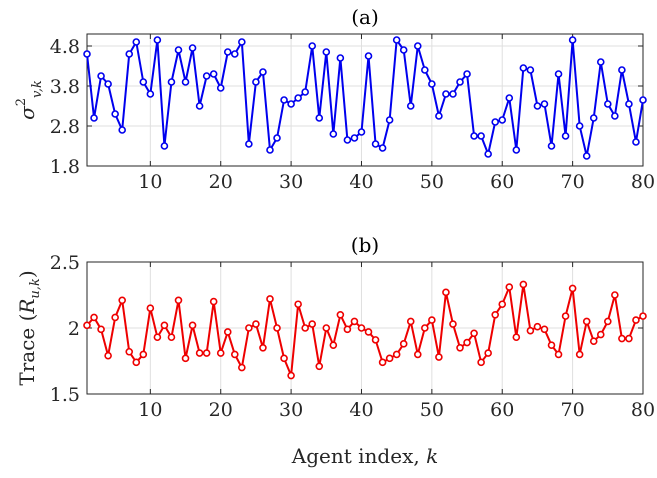  Describe the element at coordinates (432, 182) in the screenshot. I see `panel-a-xtick-label: 50` at that location.